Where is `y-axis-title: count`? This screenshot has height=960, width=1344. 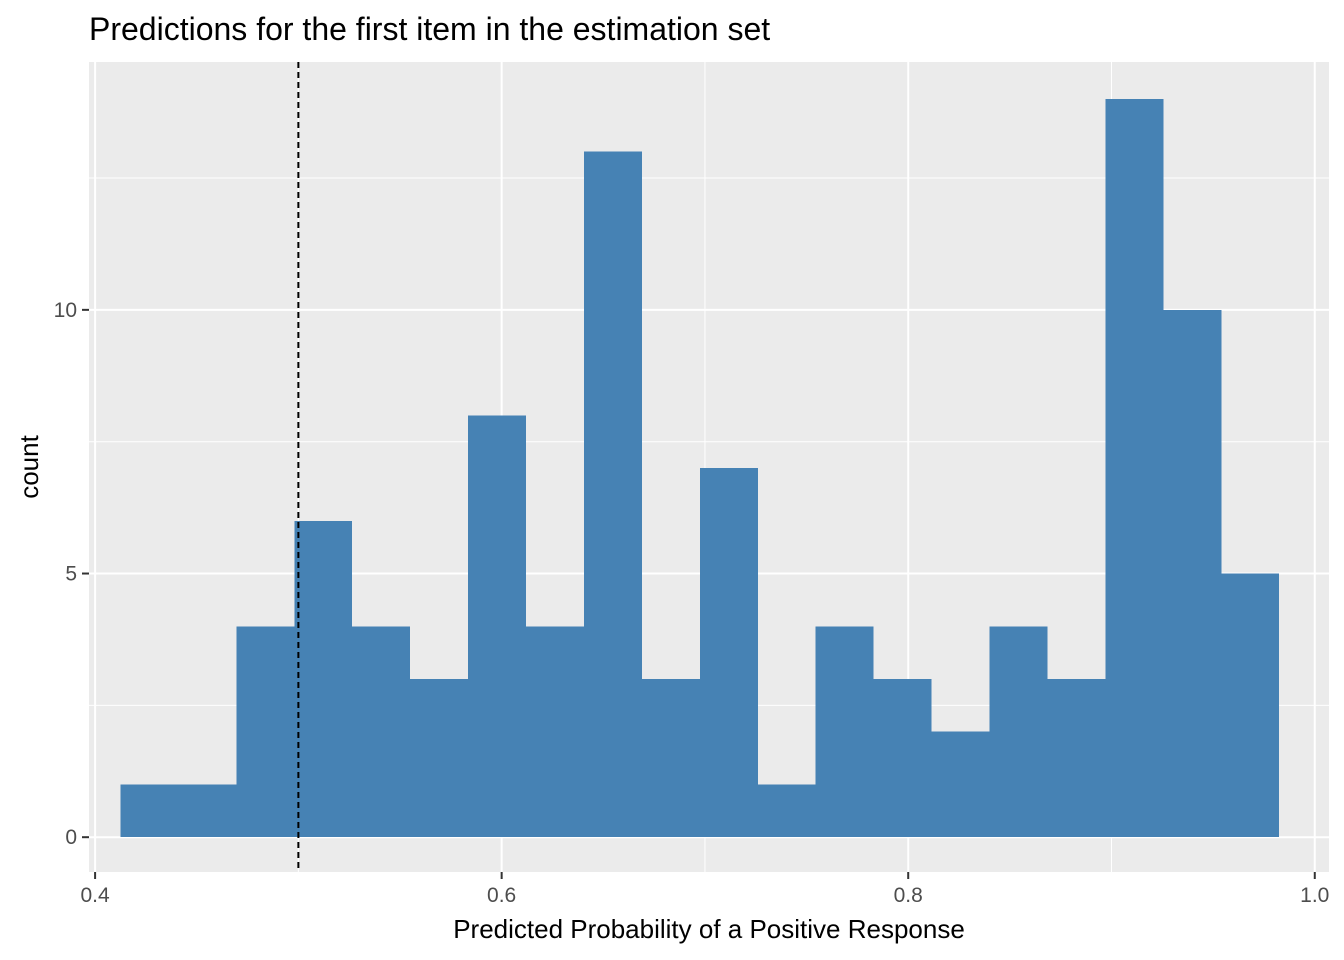
y-axis-title: count is located at coordinates (29, 466).